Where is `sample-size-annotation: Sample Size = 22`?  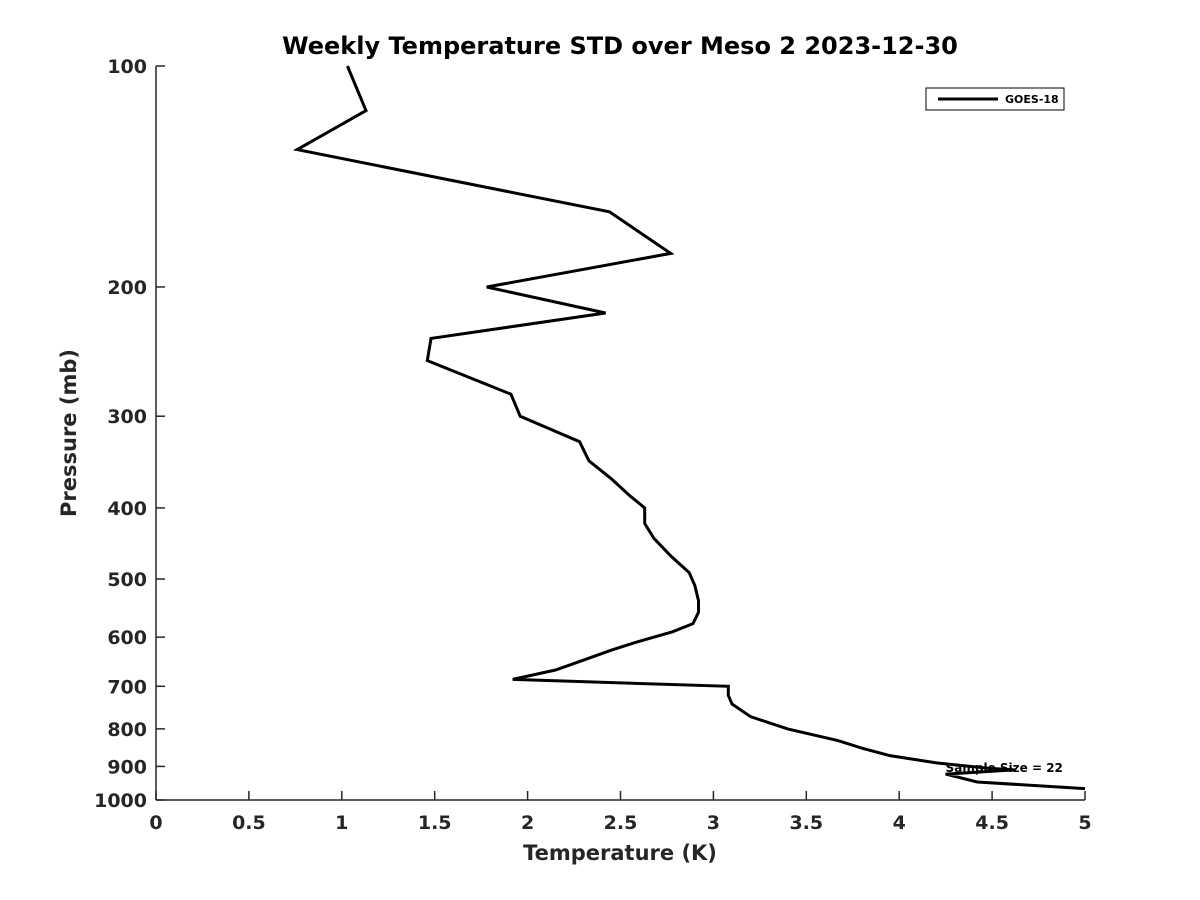 sample-size-annotation: Sample Size = 22 is located at coordinates (1004, 768).